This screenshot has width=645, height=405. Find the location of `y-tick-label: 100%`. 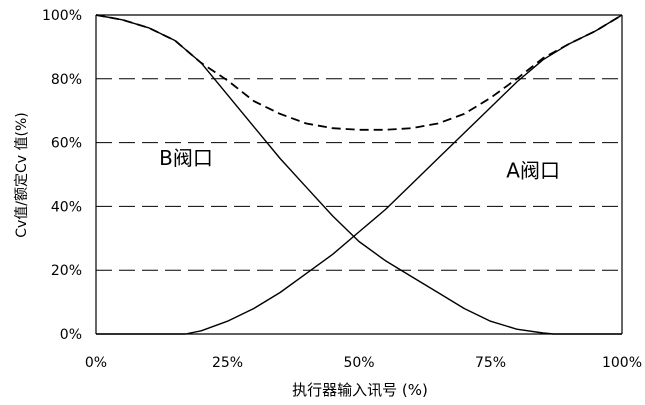

y-tick-label: 100% is located at coordinates (62, 16).